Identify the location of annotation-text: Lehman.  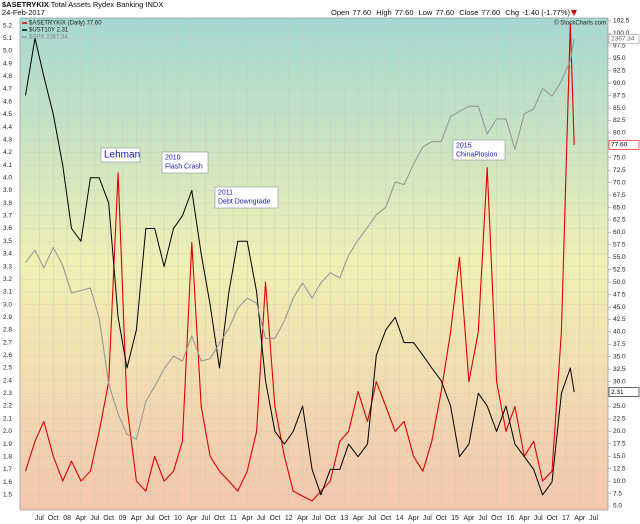
(122, 155).